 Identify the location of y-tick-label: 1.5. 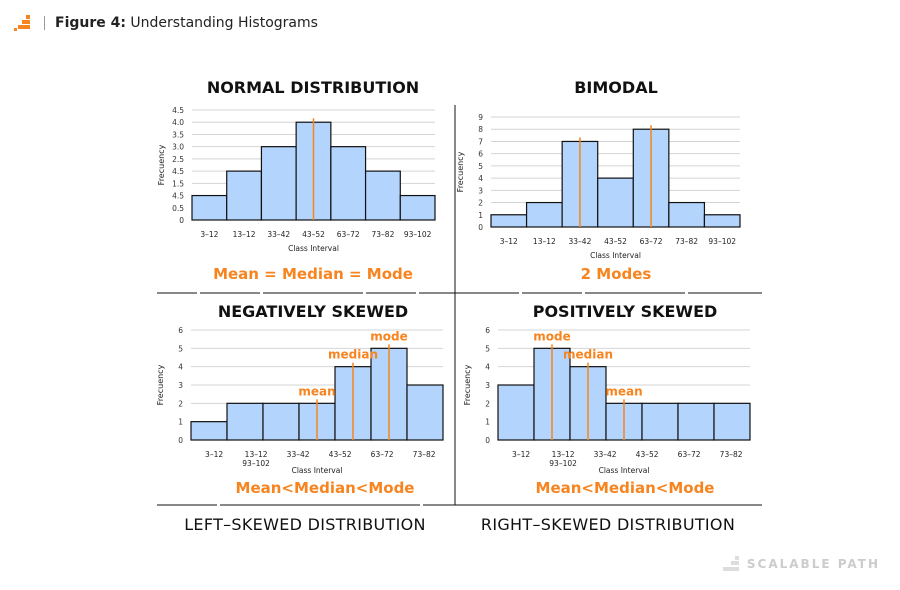
(178, 183).